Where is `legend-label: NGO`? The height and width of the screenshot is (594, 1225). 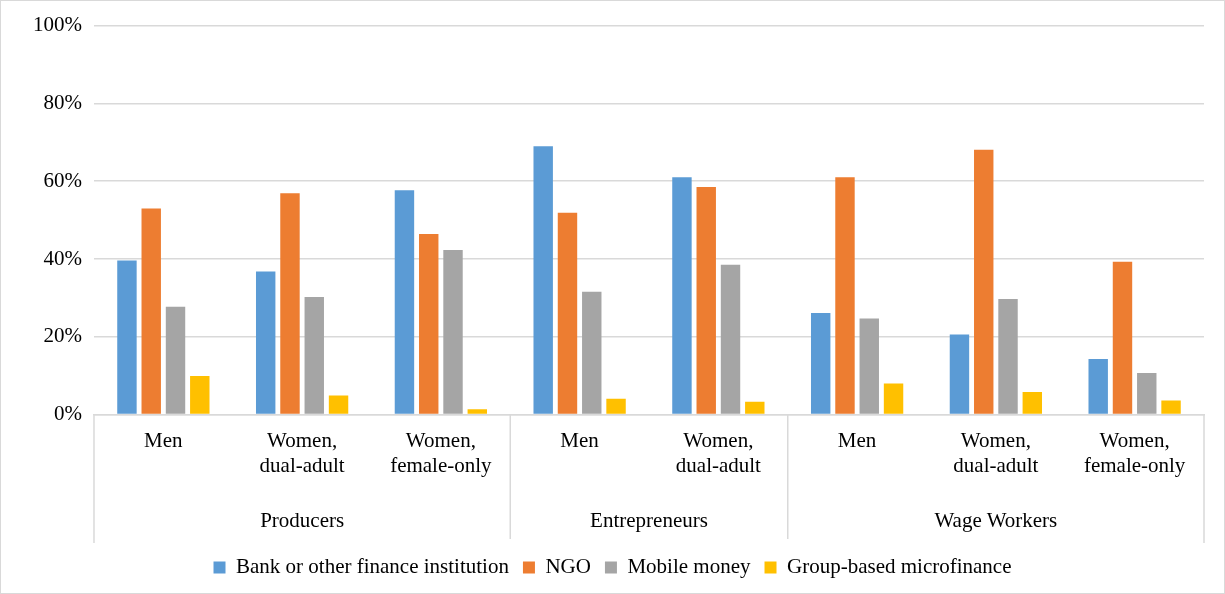 legend-label: NGO is located at coordinates (568, 566).